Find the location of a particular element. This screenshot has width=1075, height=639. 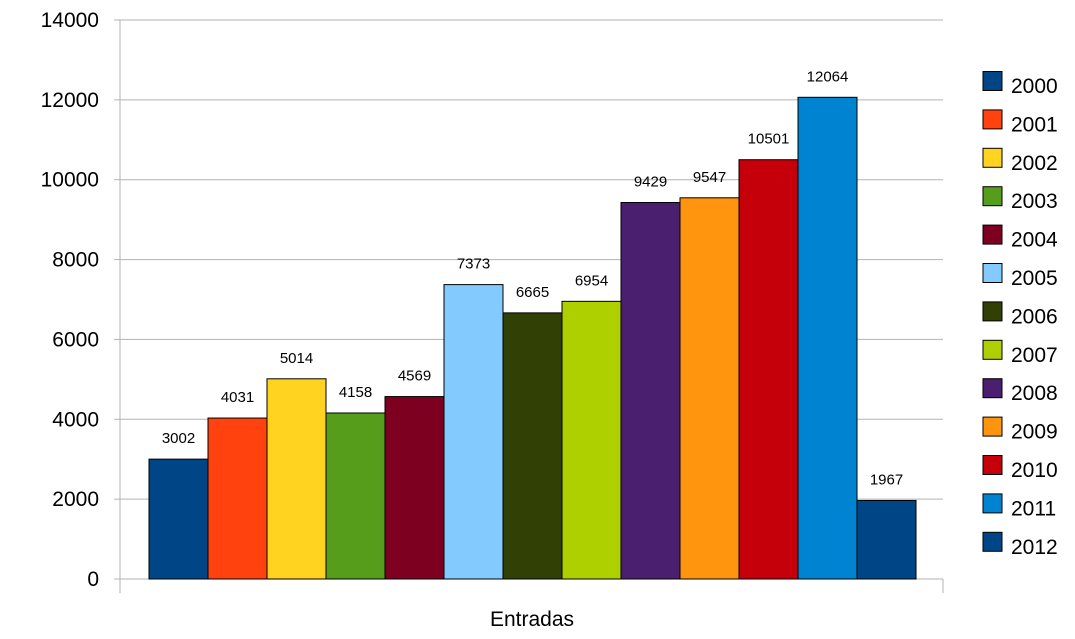

legend-label-2007: 2007 is located at coordinates (1034, 355).